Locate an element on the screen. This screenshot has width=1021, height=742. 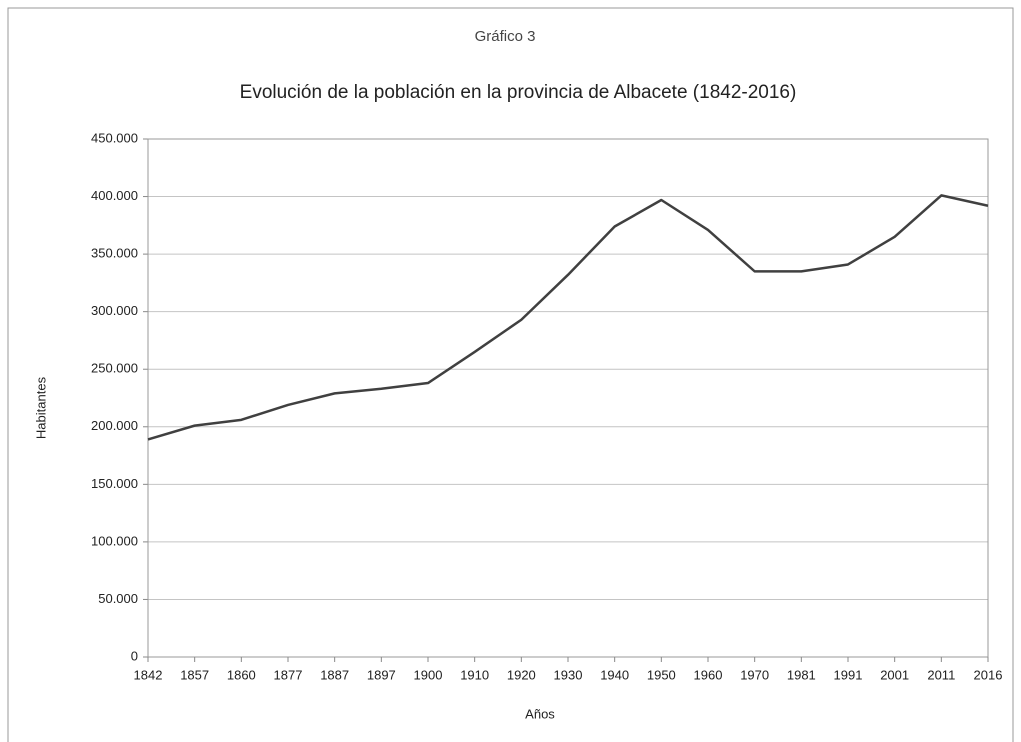
x-tick-label: 2001 is located at coordinates (894, 674).